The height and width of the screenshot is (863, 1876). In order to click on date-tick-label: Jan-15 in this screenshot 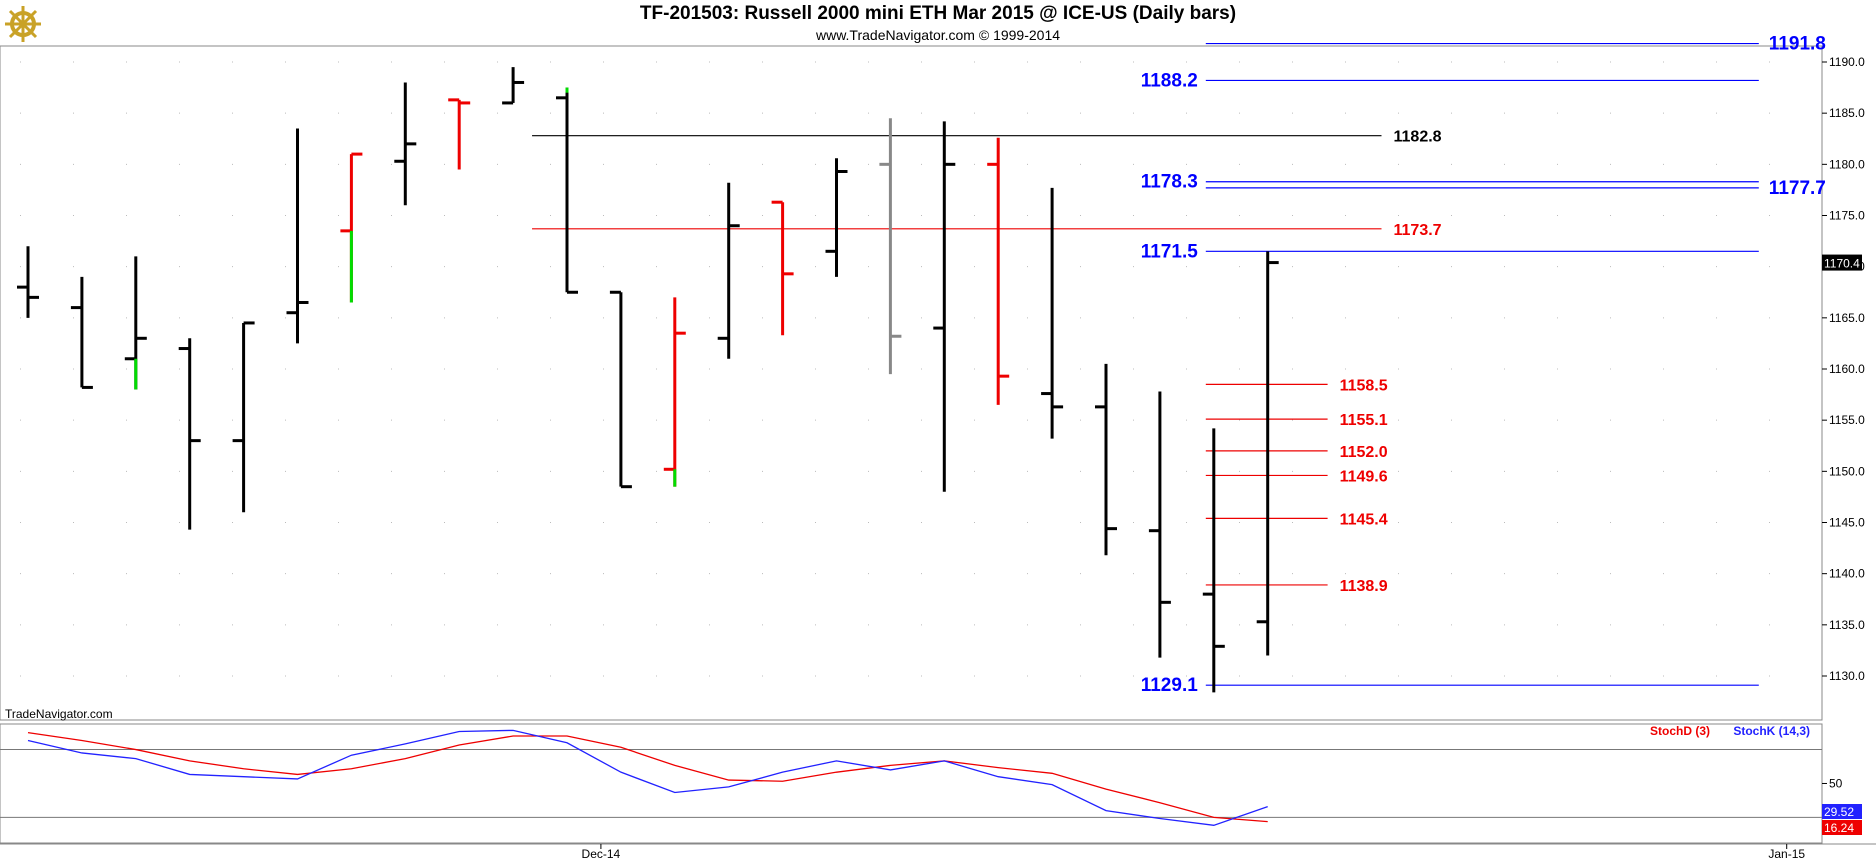, I will do `click(1786, 854)`.